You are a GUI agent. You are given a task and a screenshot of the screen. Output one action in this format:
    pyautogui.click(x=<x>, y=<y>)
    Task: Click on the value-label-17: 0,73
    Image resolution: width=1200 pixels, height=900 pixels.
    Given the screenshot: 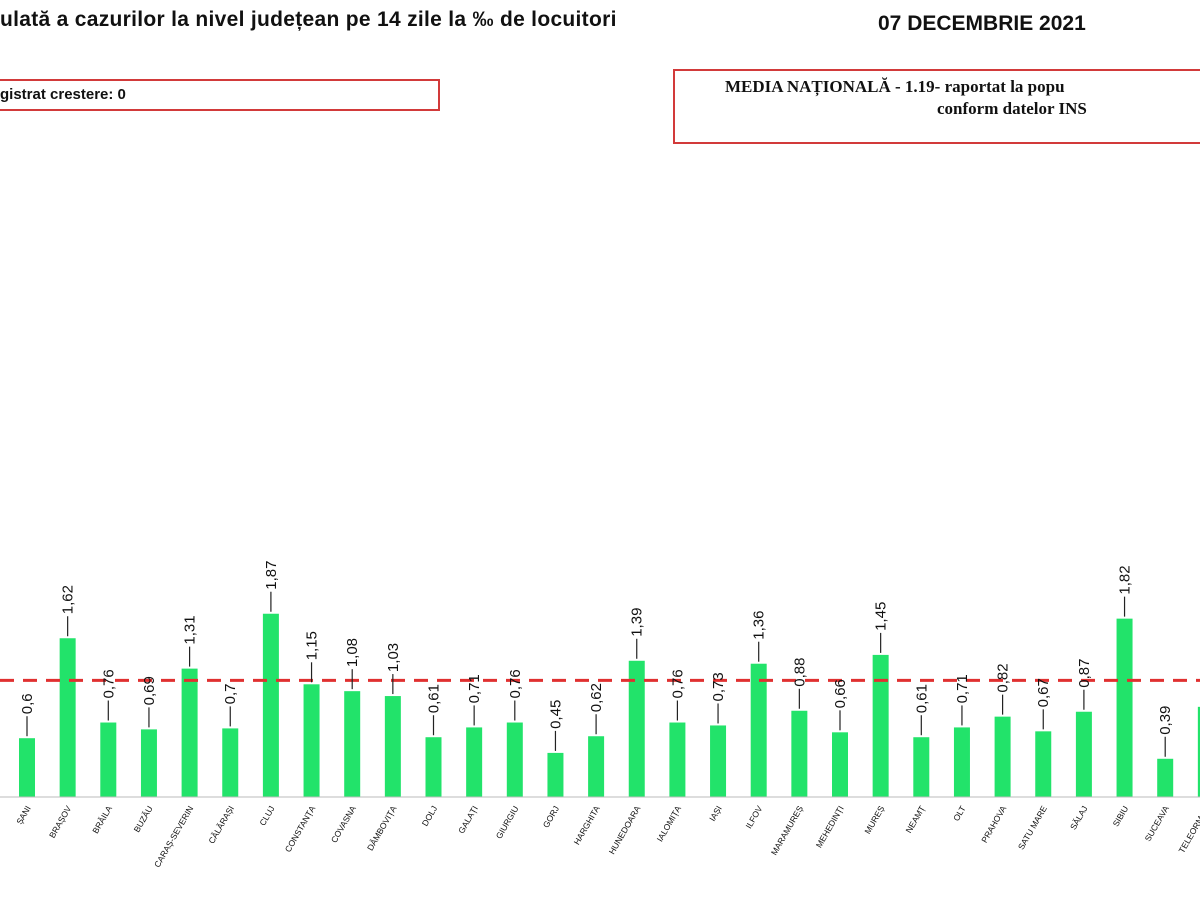 What is the action you would take?
    pyautogui.click(x=718, y=686)
    